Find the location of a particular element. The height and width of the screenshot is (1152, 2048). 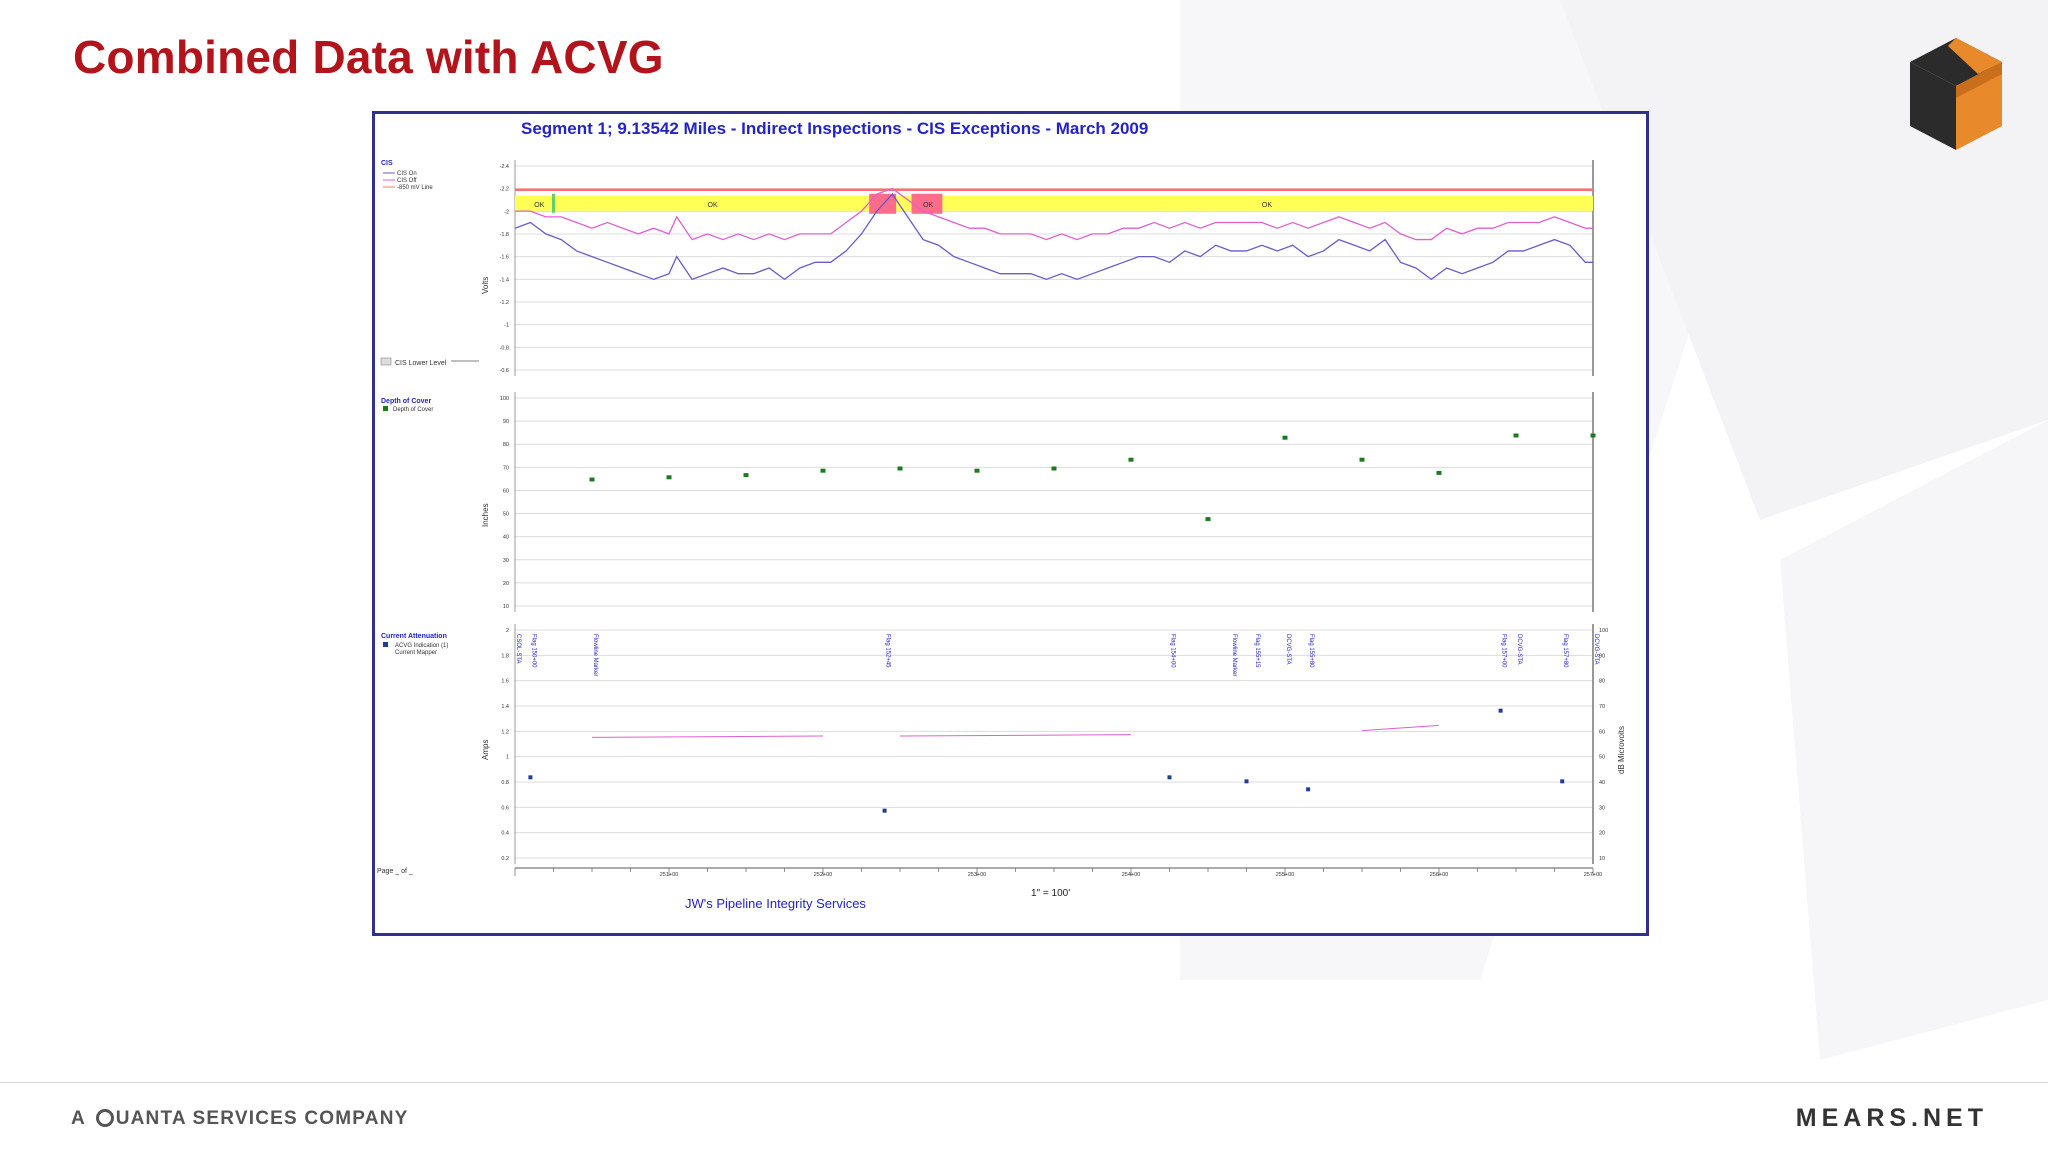

quanta-q-icon is located at coordinates (104, 1118).